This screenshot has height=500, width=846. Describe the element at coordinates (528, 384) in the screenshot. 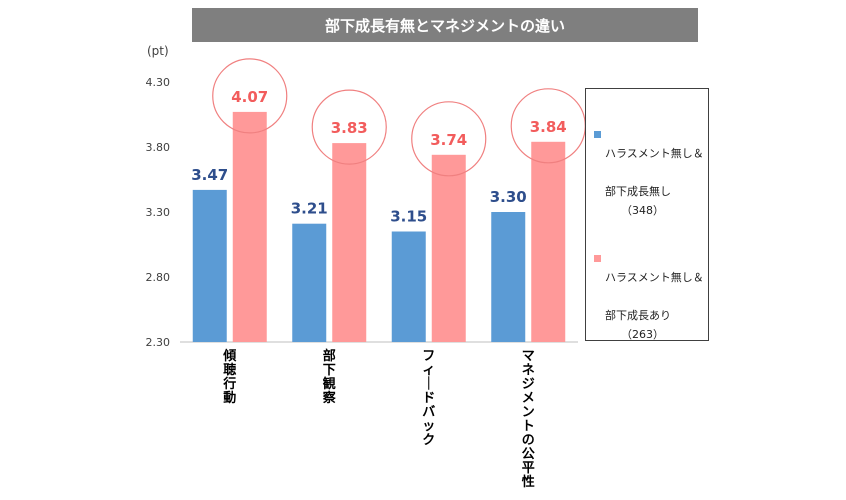

I see `category-label-4-char: ジ` at that location.